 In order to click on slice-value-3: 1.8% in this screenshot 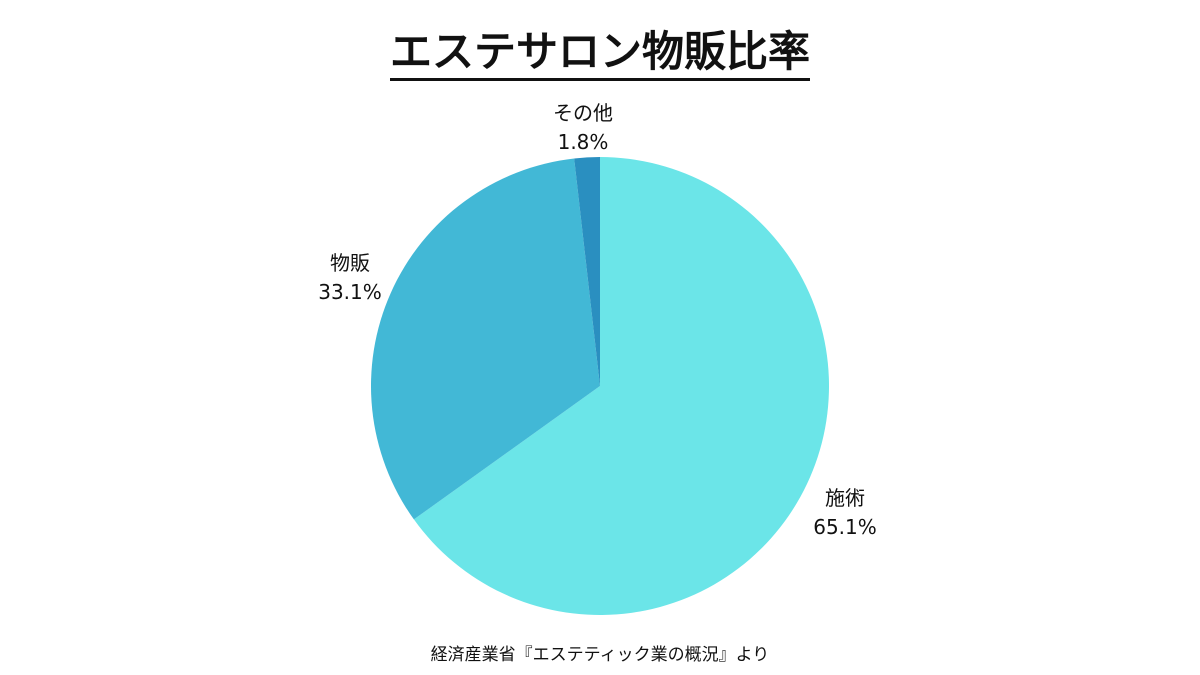, I will do `click(583, 142)`.